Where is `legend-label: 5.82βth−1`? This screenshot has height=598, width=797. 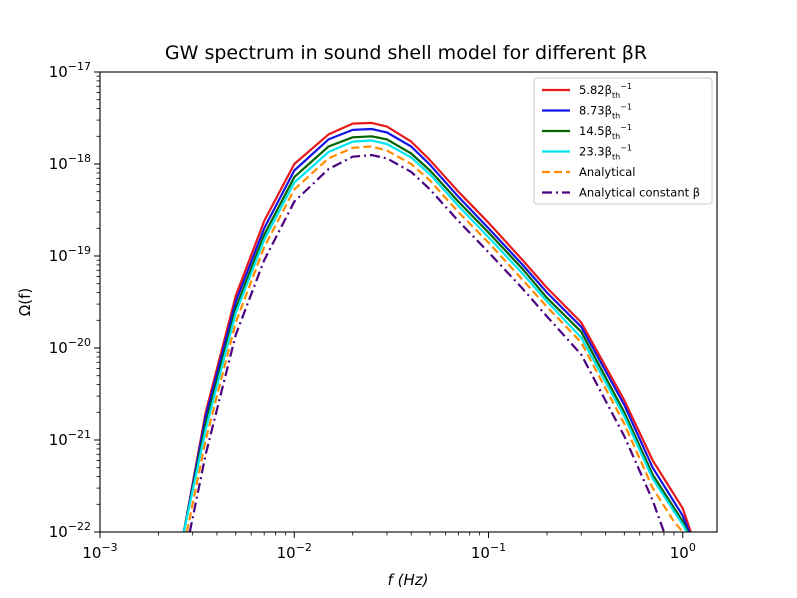 legend-label: 5.82βth−1 is located at coordinates (605, 91).